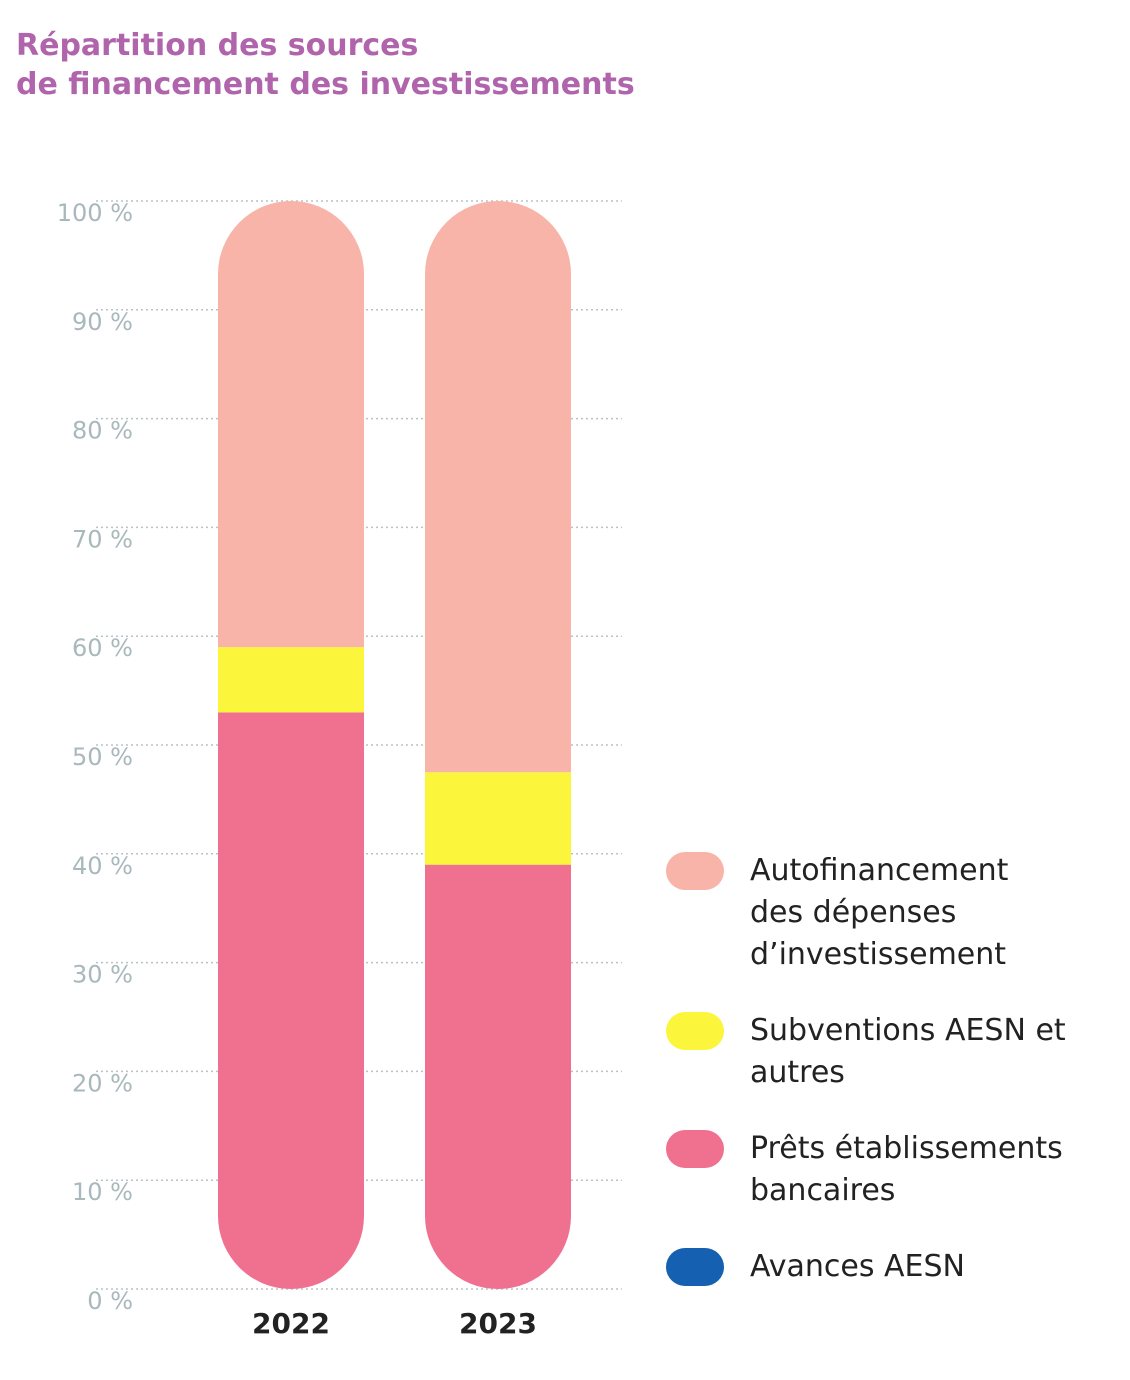 This screenshot has height=1380, width=1130. Describe the element at coordinates (95, 213) in the screenshot. I see `y-tick-label: 100 %` at that location.